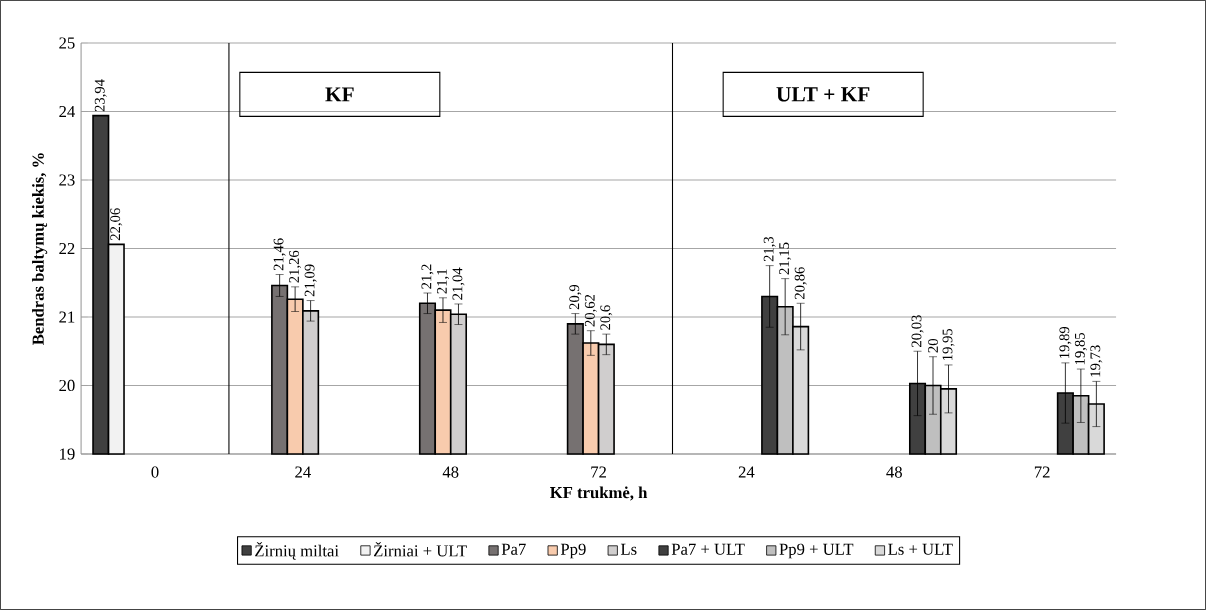 Image resolution: width=1206 pixels, height=610 pixels. What do you see at coordinates (279, 254) in the screenshot?
I see `data-label: 21,46` at bounding box center [279, 254].